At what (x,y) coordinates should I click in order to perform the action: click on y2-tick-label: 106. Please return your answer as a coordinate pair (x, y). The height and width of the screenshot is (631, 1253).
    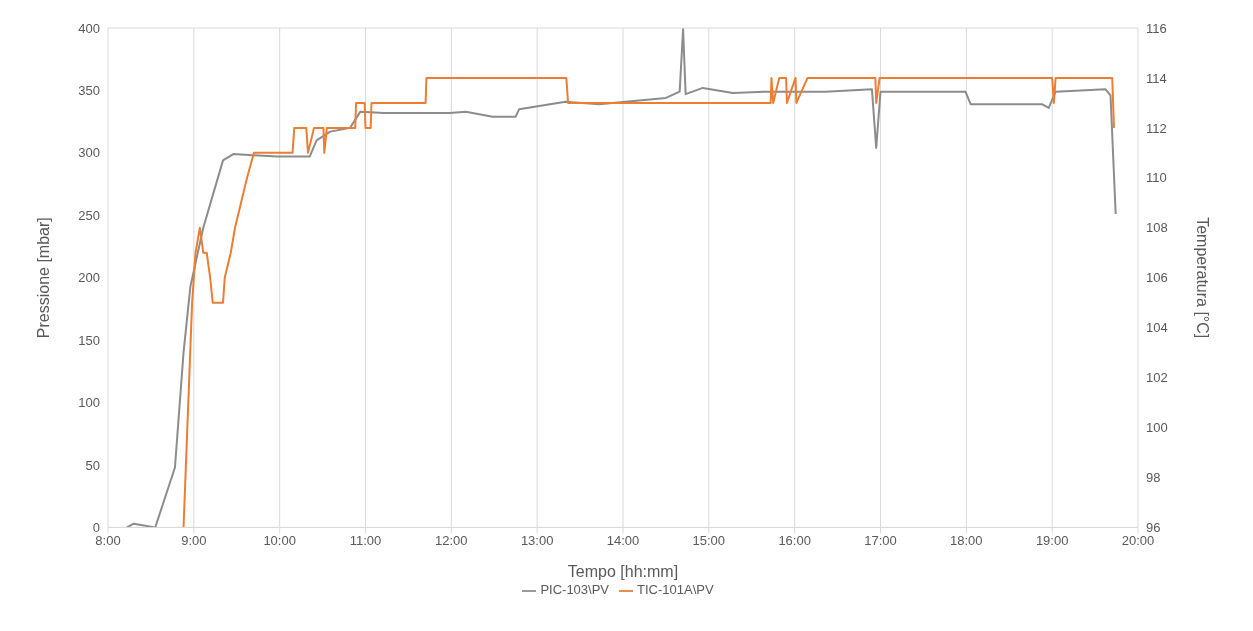
    Looking at the image, I should click on (1157, 278).